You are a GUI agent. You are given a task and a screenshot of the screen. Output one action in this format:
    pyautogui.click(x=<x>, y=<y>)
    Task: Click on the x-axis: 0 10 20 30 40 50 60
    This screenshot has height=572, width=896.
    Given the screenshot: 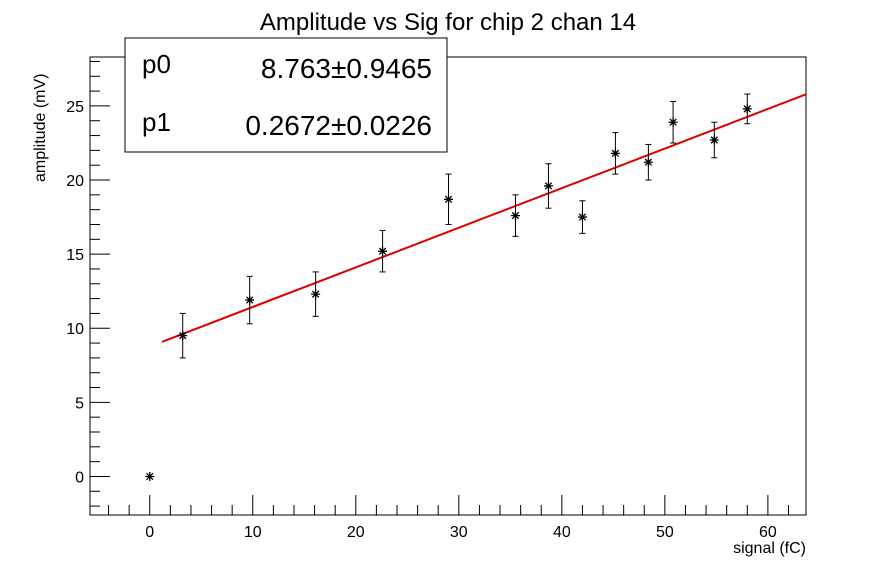 What is the action you would take?
    pyautogui.click(x=448, y=518)
    